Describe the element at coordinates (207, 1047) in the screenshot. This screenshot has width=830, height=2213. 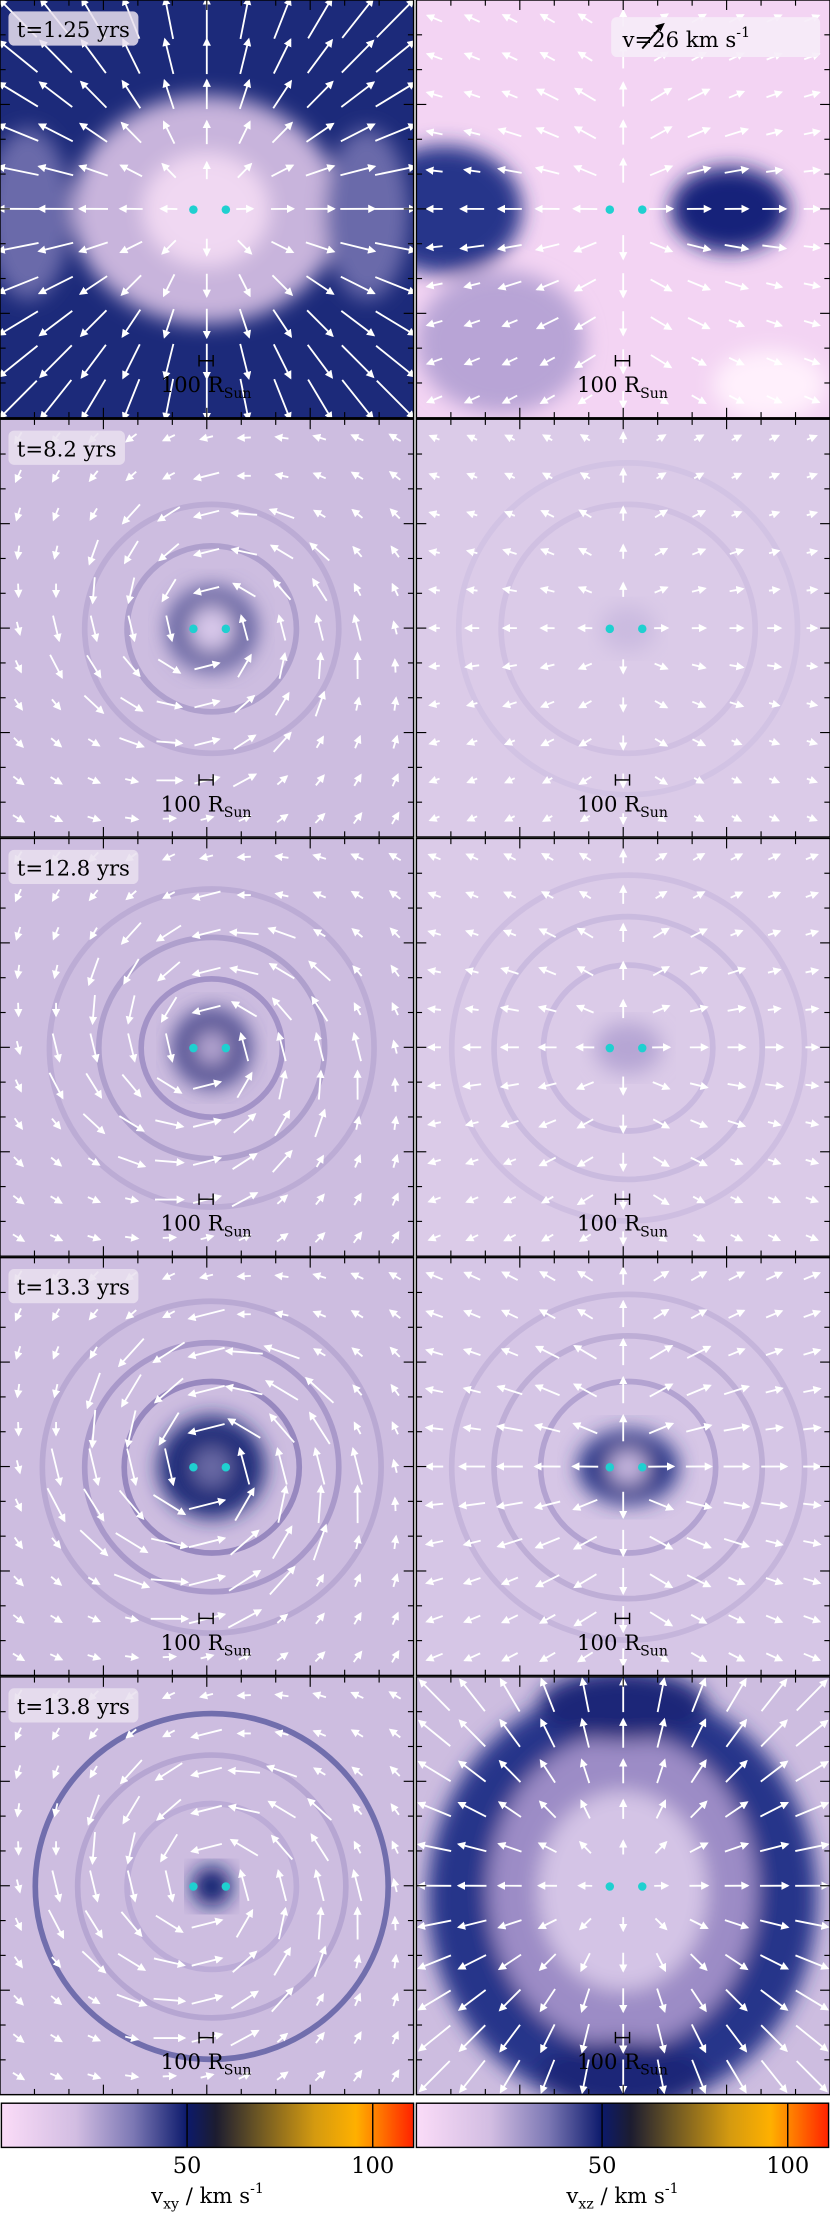
I see `panel: 100 RSun t=12.8 yrs` at that location.